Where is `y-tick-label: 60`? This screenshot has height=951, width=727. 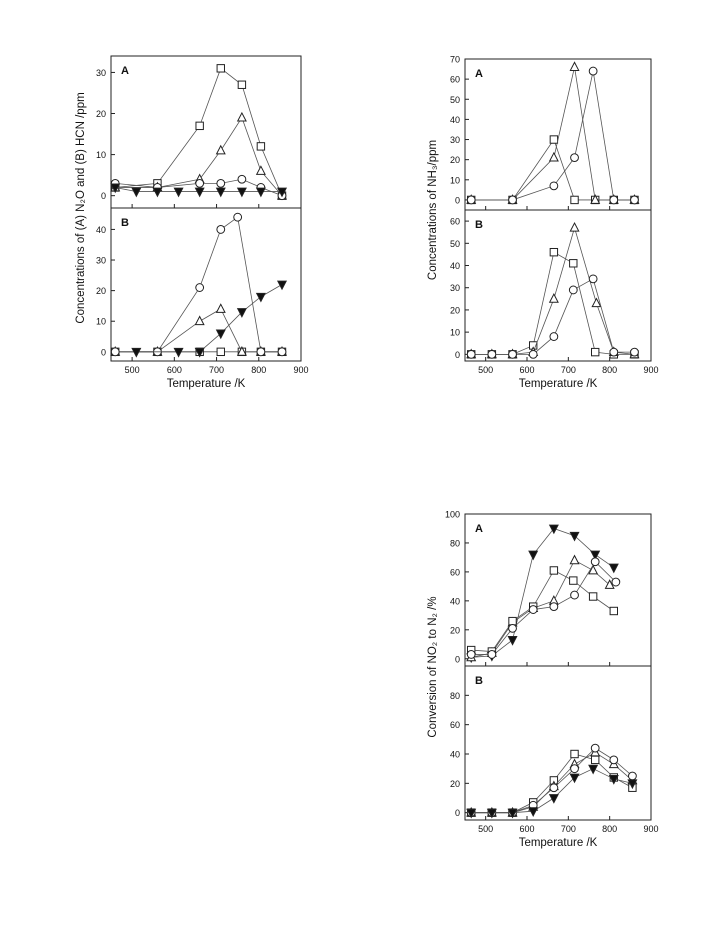 y-tick-label: 60 is located at coordinates (455, 222).